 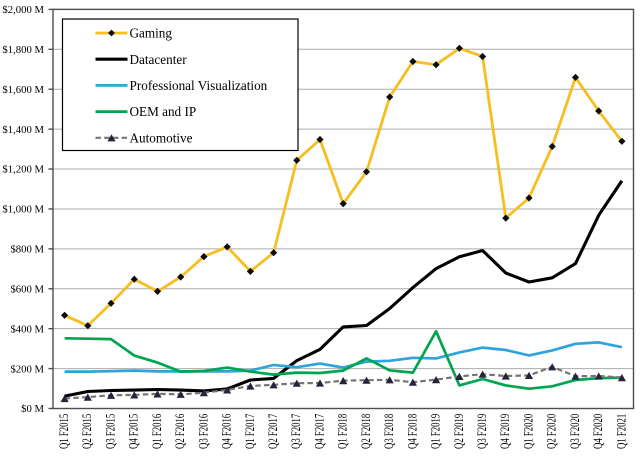 What do you see at coordinates (460, 431) in the screenshot?
I see `svg-text: Q2 F2019` at bounding box center [460, 431].